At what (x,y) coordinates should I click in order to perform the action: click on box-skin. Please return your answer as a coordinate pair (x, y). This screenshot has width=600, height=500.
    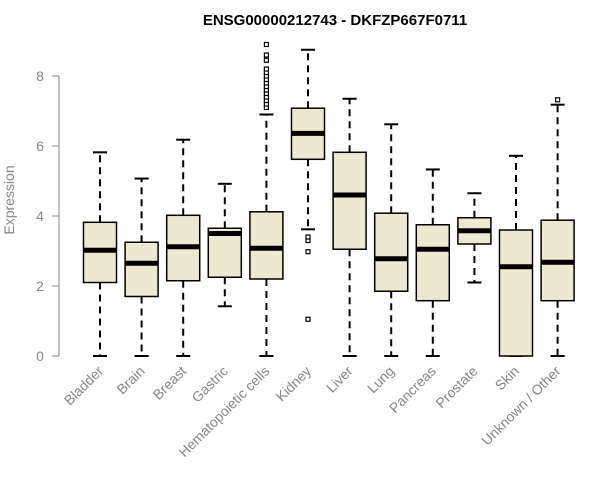
    Looking at the image, I should click on (516, 255).